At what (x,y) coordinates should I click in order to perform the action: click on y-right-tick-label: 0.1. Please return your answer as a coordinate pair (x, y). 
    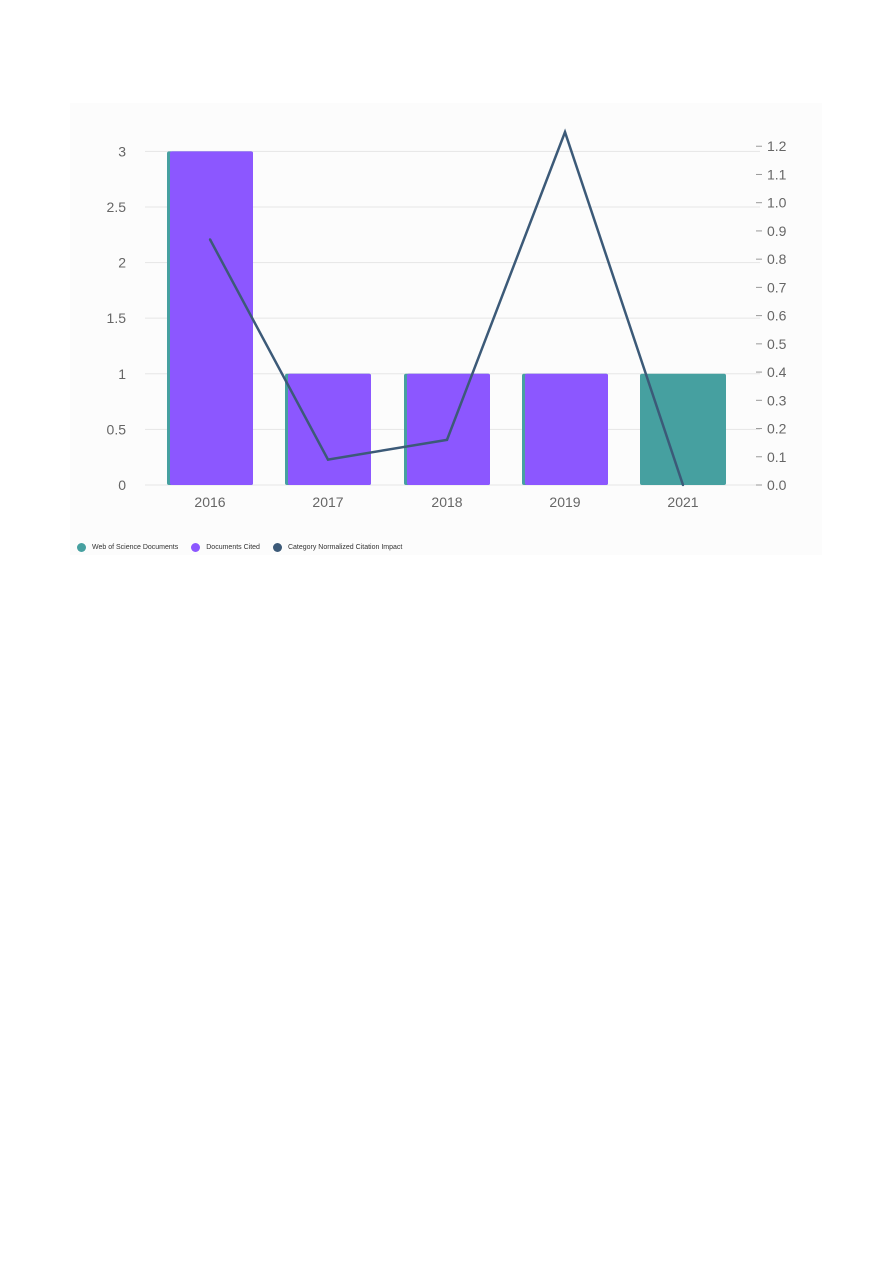
    Looking at the image, I should click on (777, 457).